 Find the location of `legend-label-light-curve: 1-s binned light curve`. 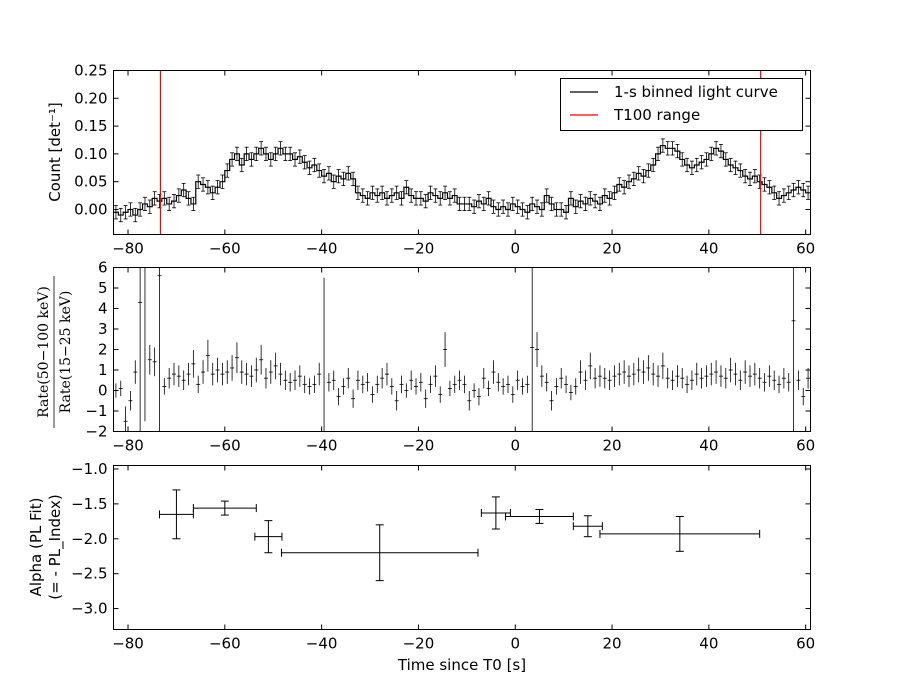

legend-label-light-curve: 1-s binned light curve is located at coordinates (696, 92).